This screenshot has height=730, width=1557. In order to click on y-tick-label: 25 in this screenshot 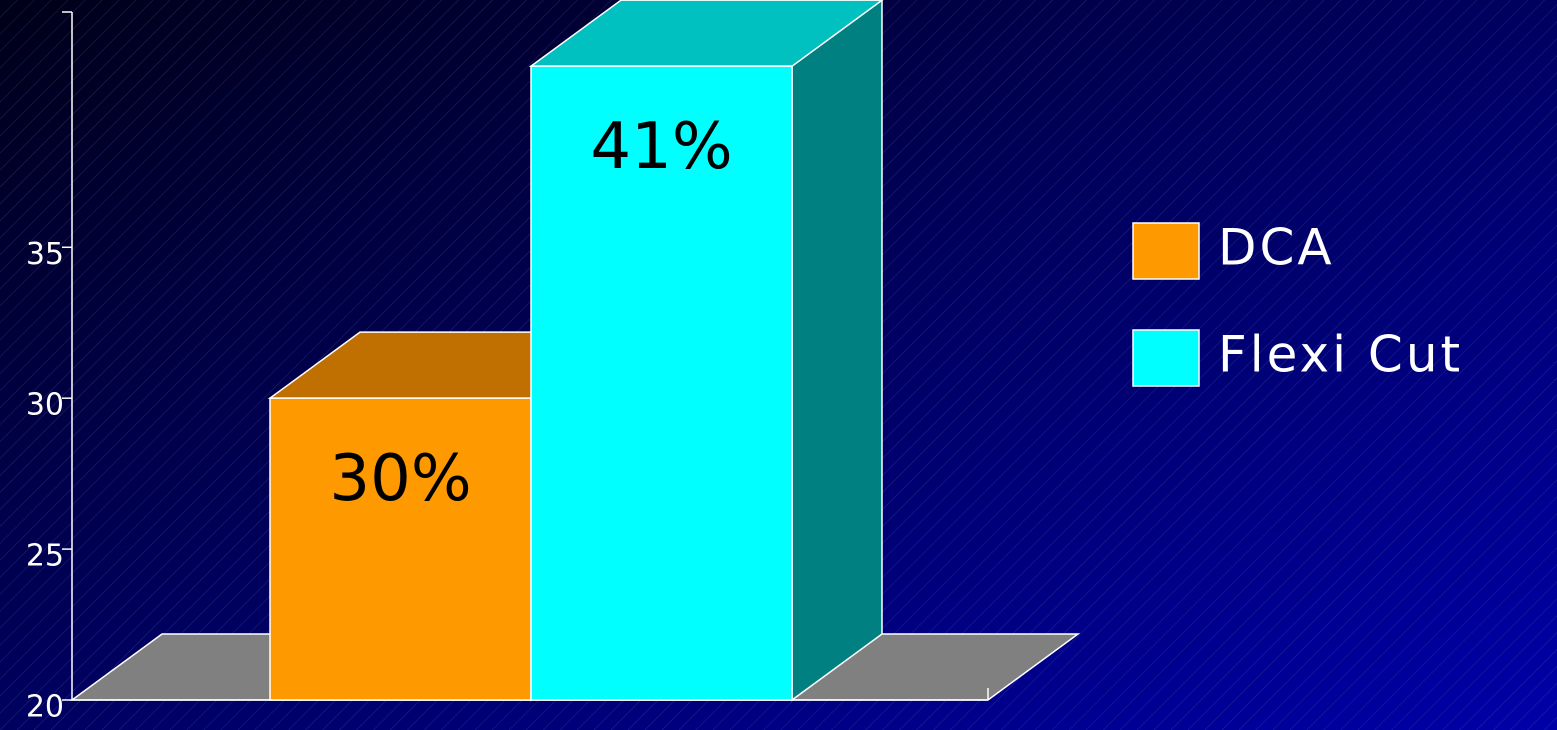, I will do `click(45, 556)`.